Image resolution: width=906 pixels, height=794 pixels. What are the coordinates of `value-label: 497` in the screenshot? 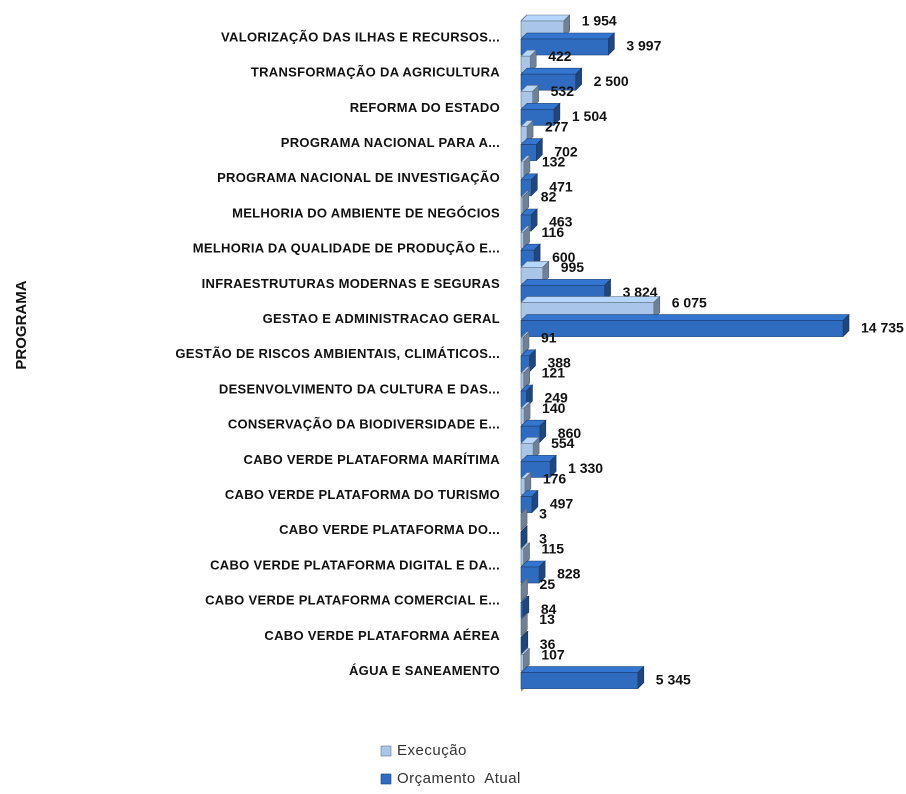 It's located at (562, 503).